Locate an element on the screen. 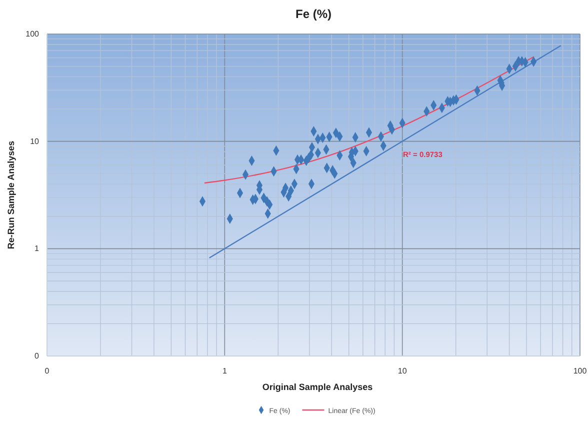  x-tick-label: 10 is located at coordinates (403, 371).